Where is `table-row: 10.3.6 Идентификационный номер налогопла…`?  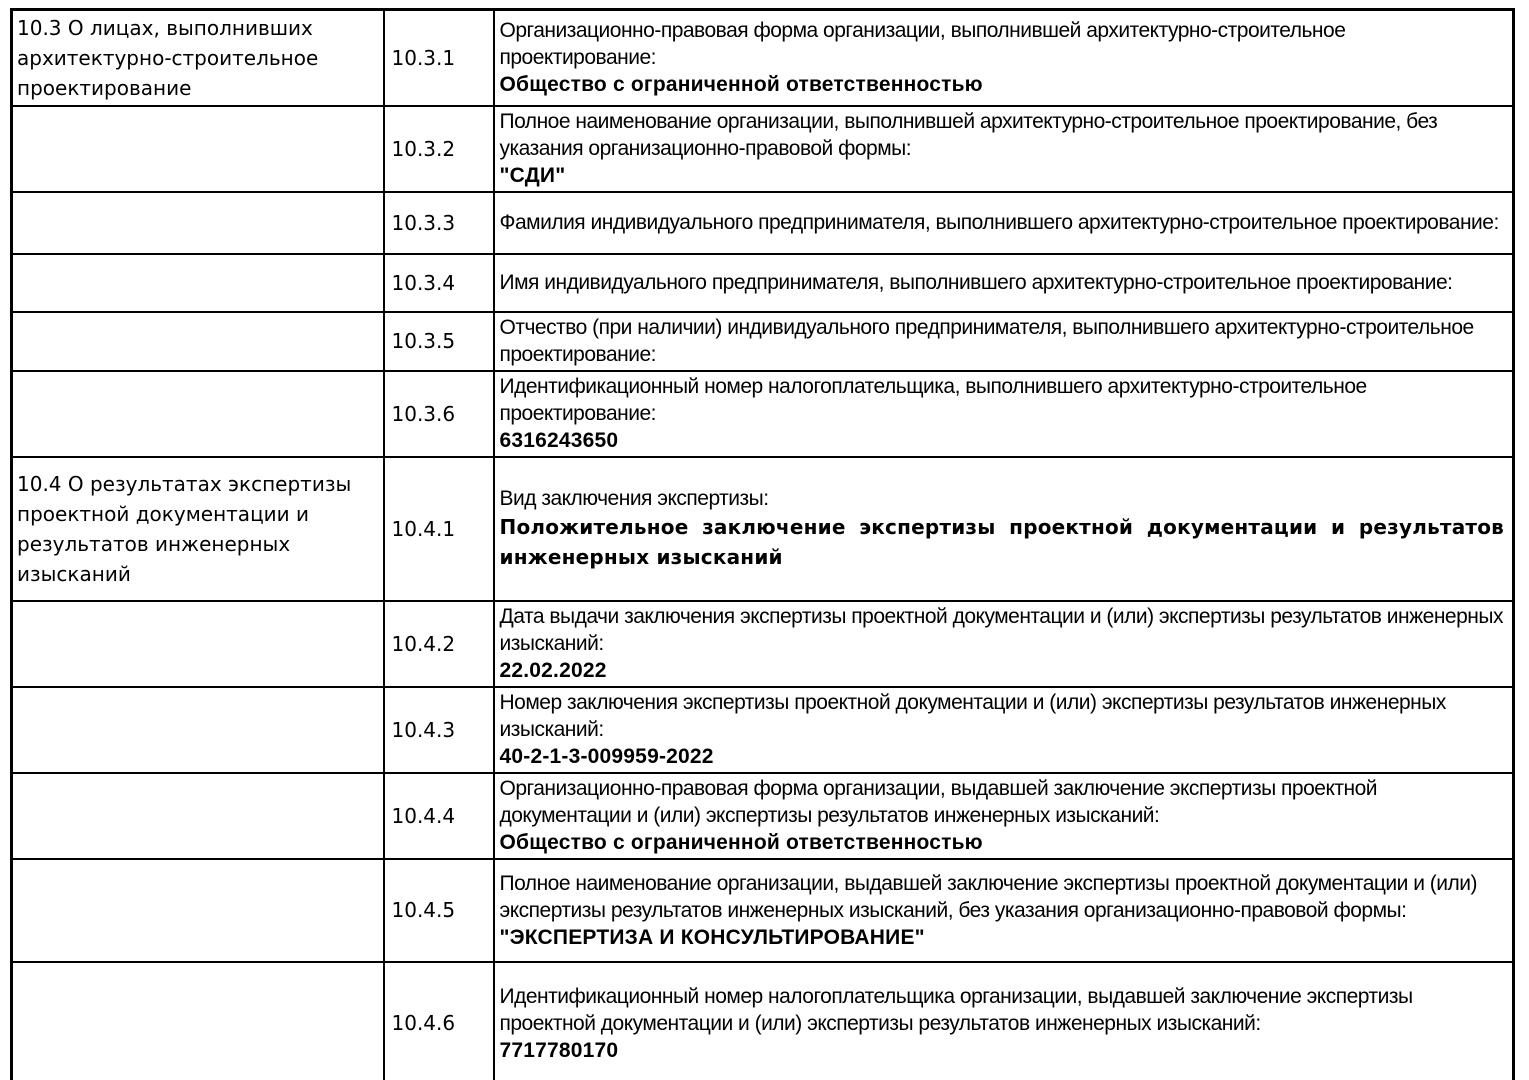
table-row: 10.3.6 Идентификационный номер налогопла… is located at coordinates (762, 414).